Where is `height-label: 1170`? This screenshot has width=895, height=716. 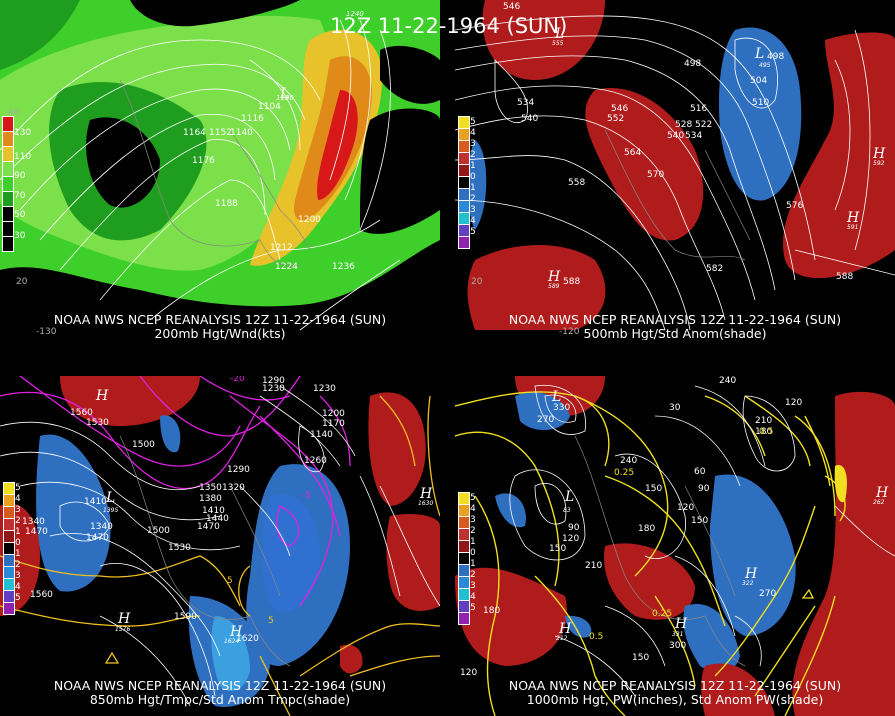 height-label: 1170 is located at coordinates (333, 424).